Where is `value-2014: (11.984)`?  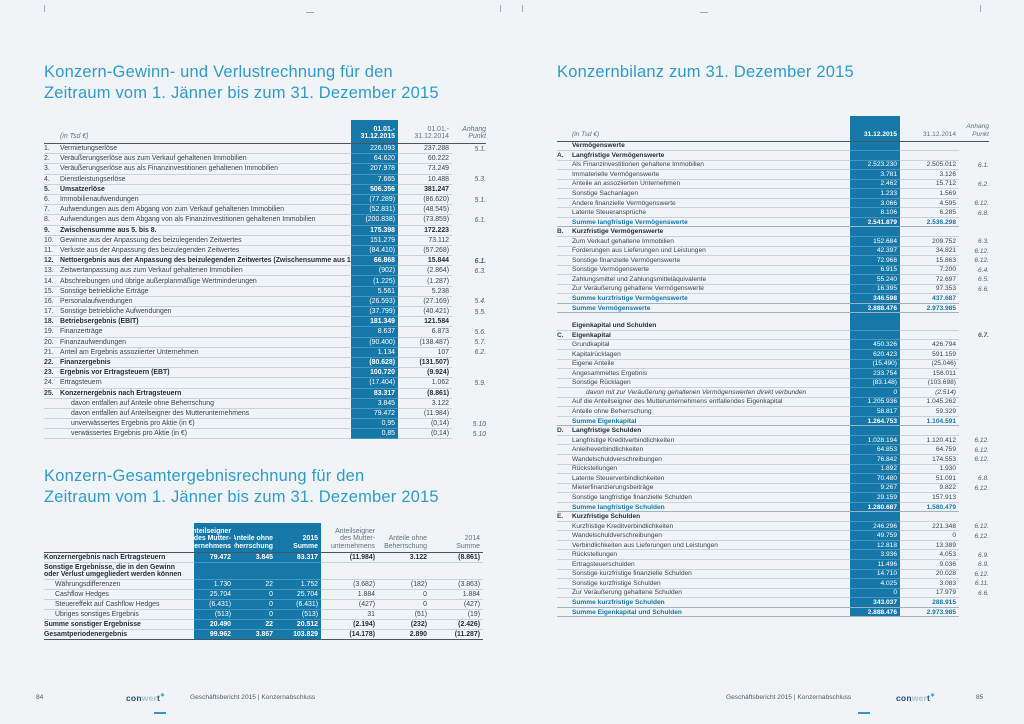
value-2014: (11.984) is located at coordinates (349, 558).